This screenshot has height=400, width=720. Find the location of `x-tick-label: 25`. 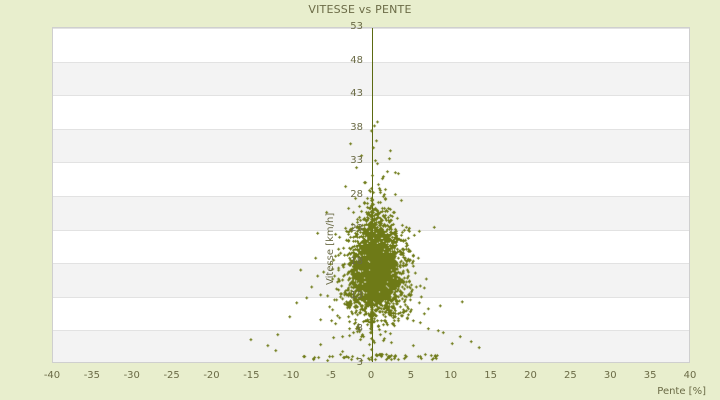

x-tick-label: 25 is located at coordinates (570, 375).